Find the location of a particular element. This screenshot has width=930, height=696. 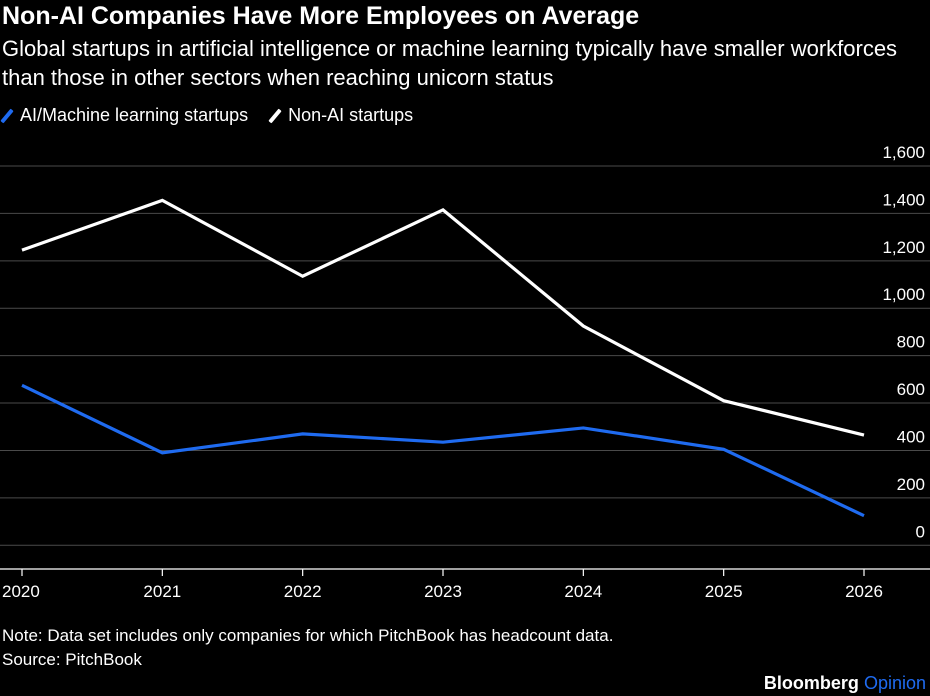

y-tick-label: 400 is located at coordinates (911, 436).